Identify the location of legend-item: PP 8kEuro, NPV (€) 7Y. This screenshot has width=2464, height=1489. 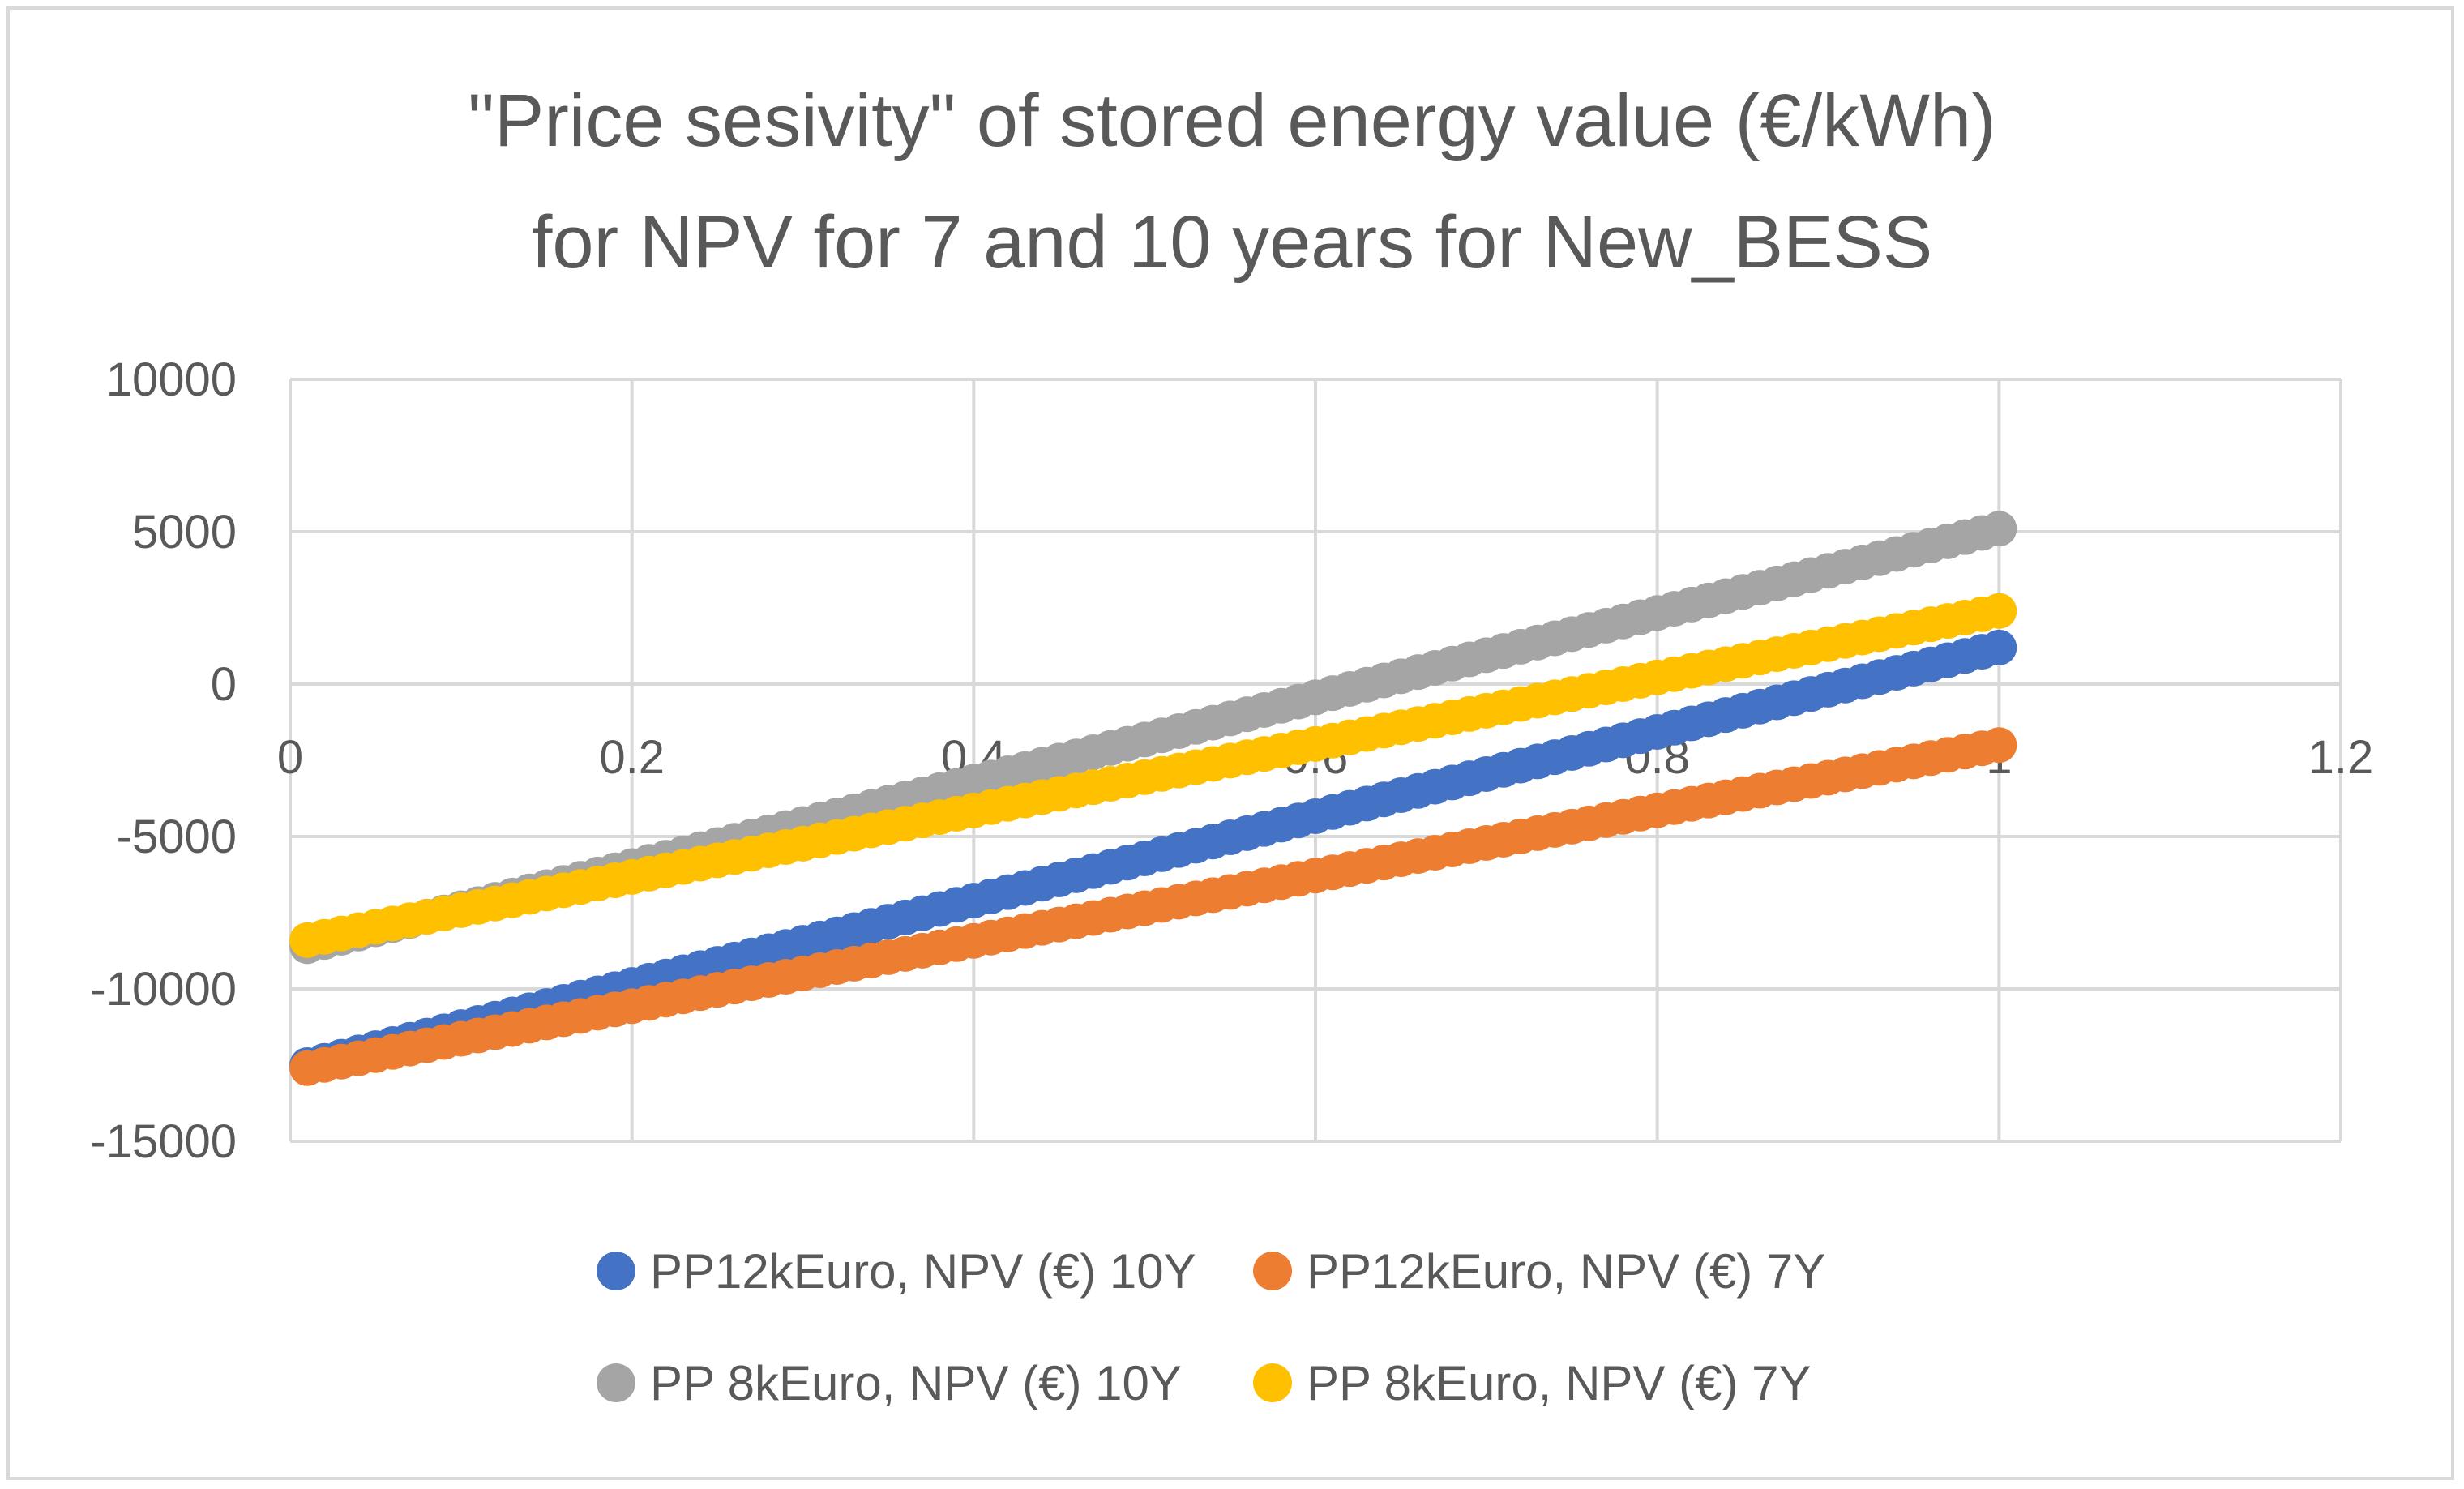
(1532, 1383).